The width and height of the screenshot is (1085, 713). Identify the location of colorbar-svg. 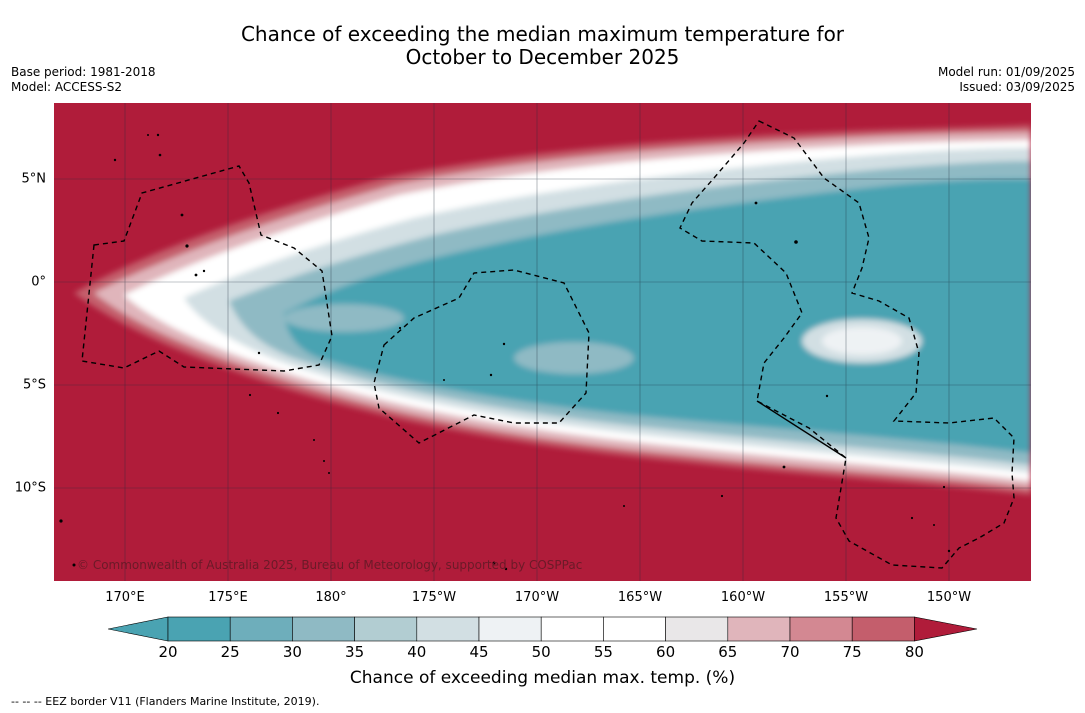
(542, 629).